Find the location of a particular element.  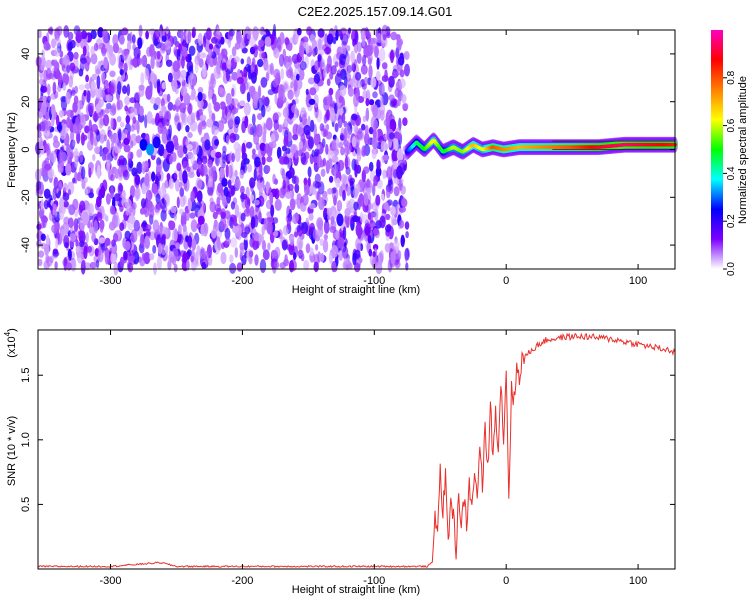

y-tick-label: 1.5 is located at coordinates (26, 375).